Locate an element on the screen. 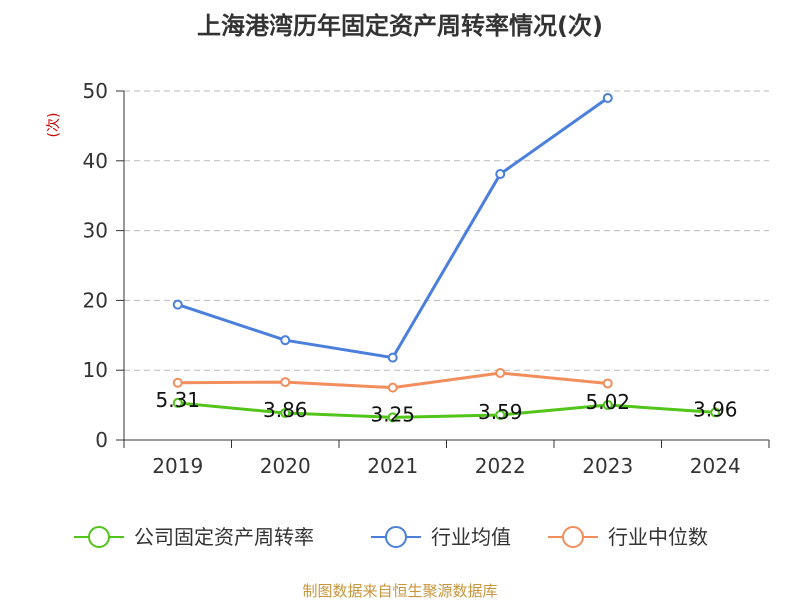 This screenshot has height=600, width=800. x-tick-label: 2022 is located at coordinates (500, 466).